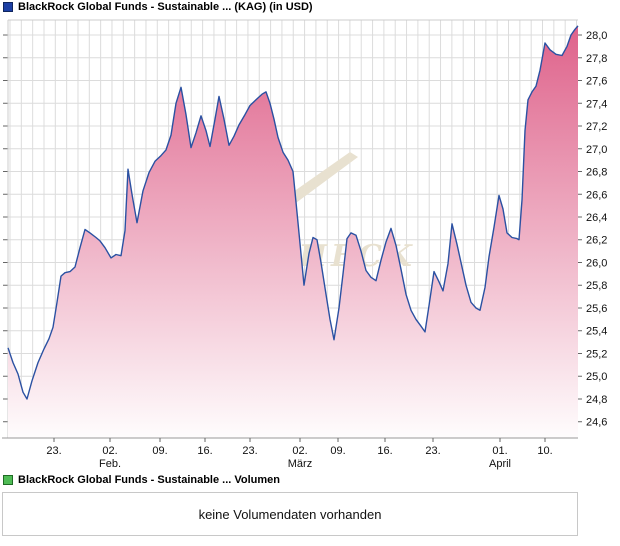 The width and height of the screenshot is (620, 546). I want to click on volume-series-icon, so click(8, 480).